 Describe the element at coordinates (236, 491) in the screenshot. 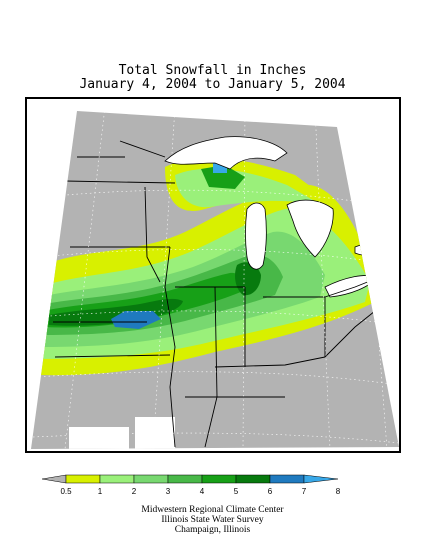

I see `legend-tick-label: 5` at that location.